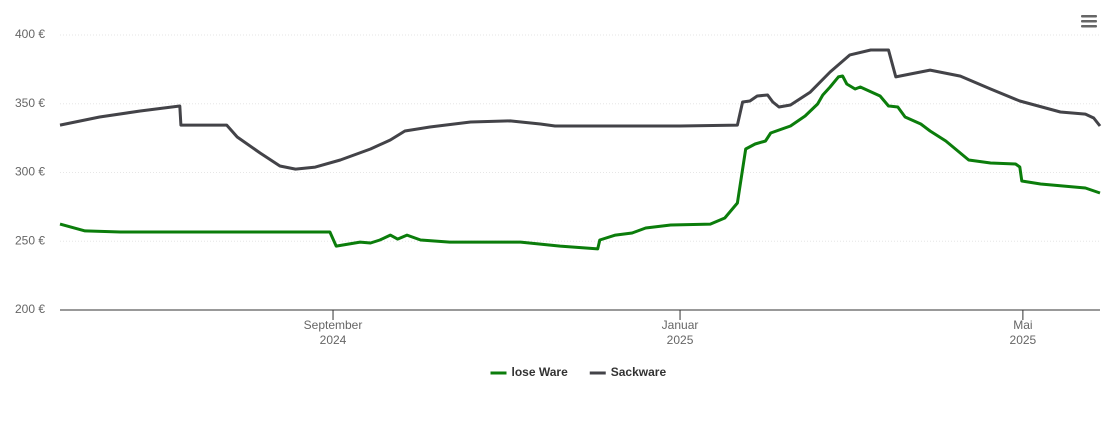  Describe the element at coordinates (30, 103) in the screenshot. I see `y-tick-label: 350 €` at that location.